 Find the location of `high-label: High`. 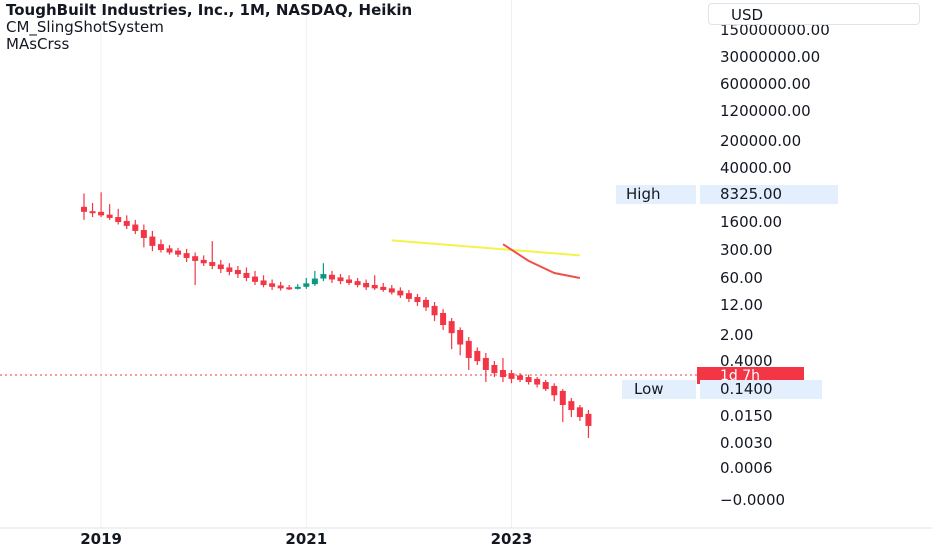

high-label: High is located at coordinates (643, 194).